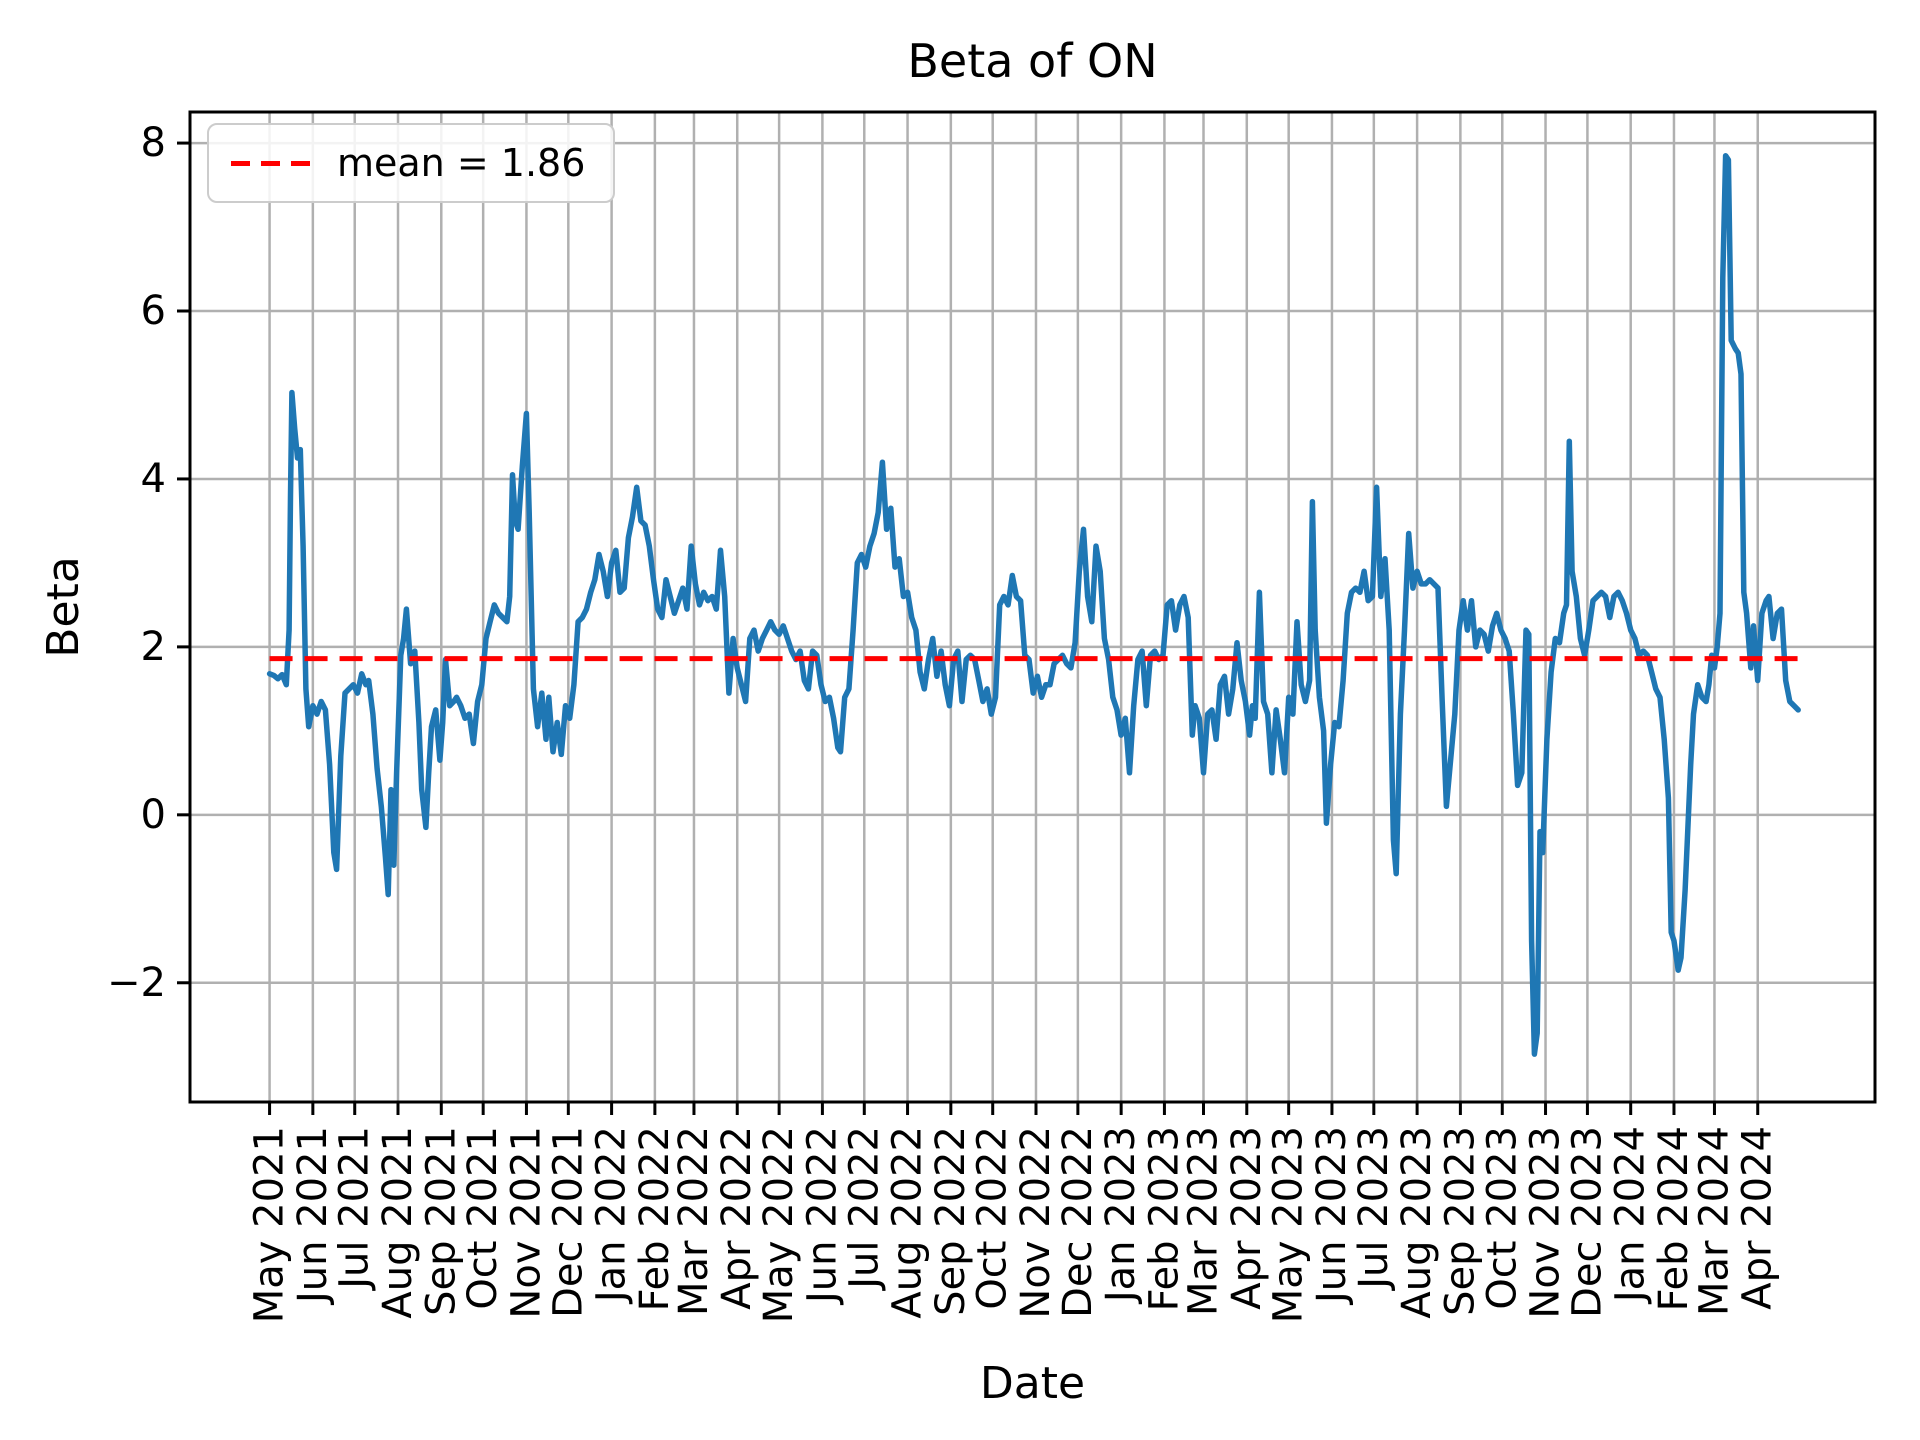 Image resolution: width=1920 pixels, height=1440 pixels. I want to click on x-tick-label: Feb 2023, so click(1164, 1218).